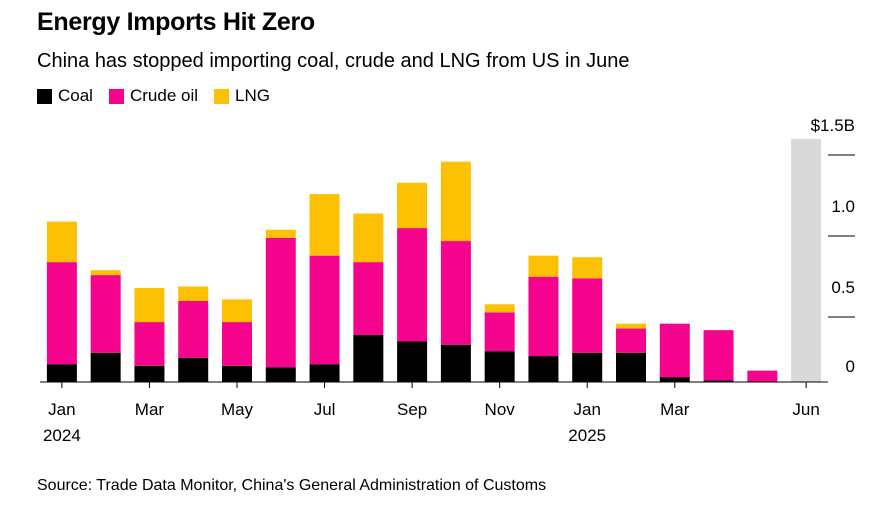 The width and height of the screenshot is (878, 508). What do you see at coordinates (806, 260) in the screenshot?
I see `highlight-column` at bounding box center [806, 260].